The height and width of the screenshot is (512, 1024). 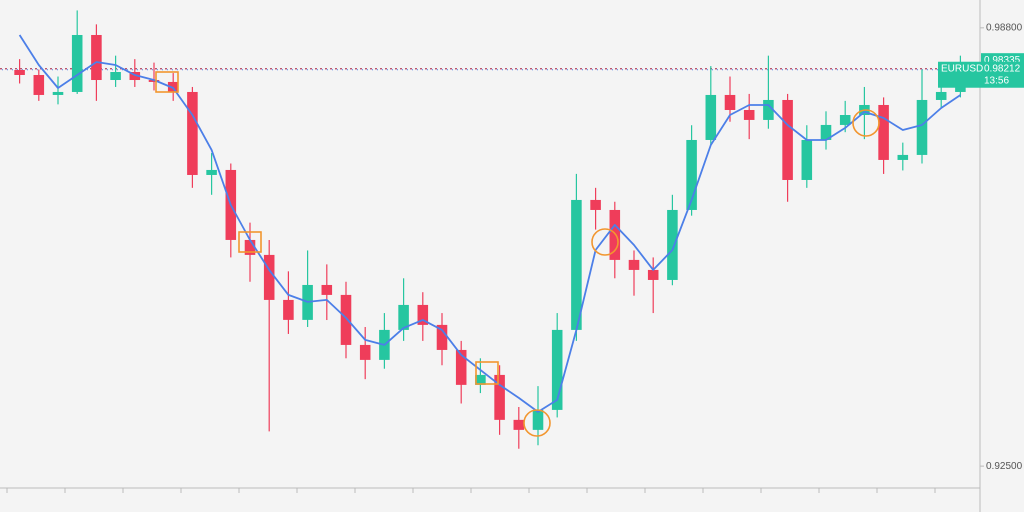 What do you see at coordinates (1004, 27) in the screenshot?
I see `y-tick-label: 0.98800` at bounding box center [1004, 27].